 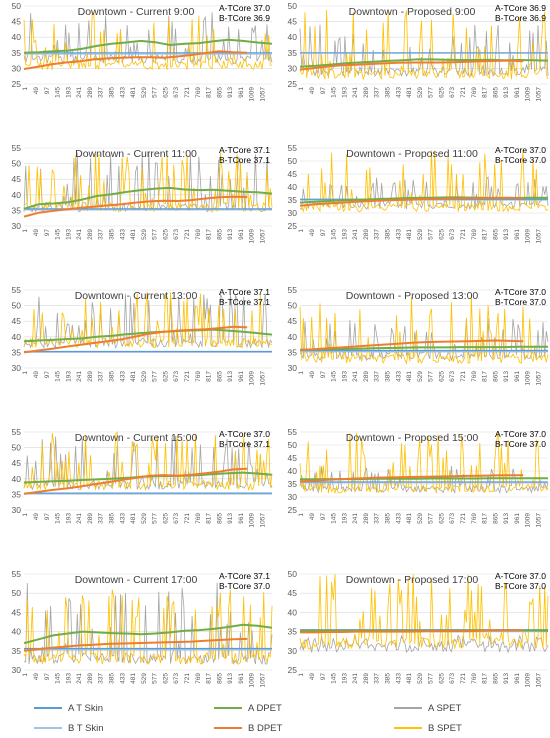 What do you see at coordinates (148, 634) in the screenshot?
I see `series-a-dpet` at bounding box center [148, 634].